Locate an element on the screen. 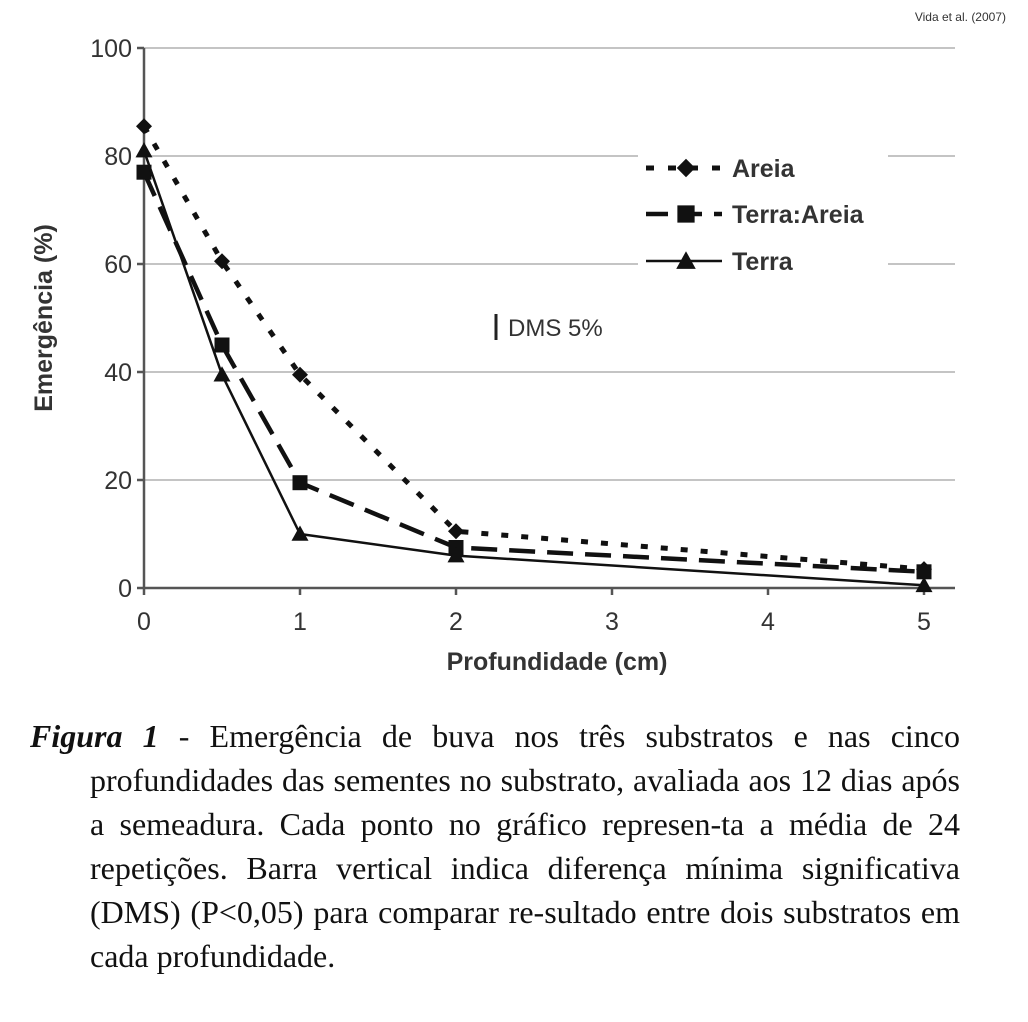  y-axis-label: Emergência (%) is located at coordinates (44, 318).